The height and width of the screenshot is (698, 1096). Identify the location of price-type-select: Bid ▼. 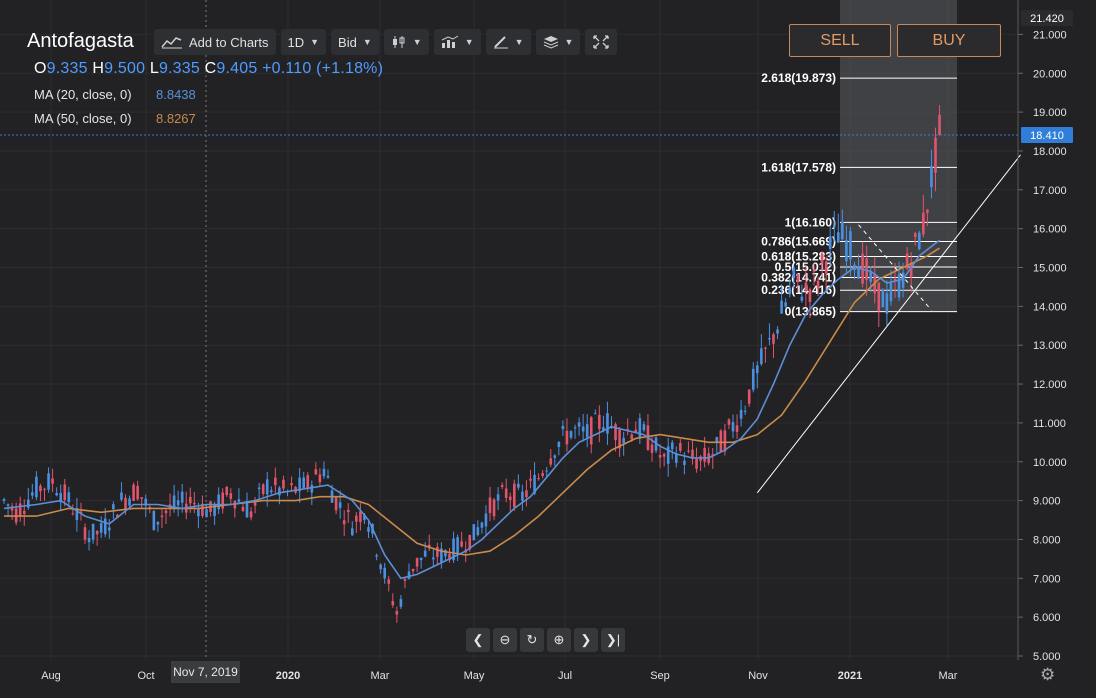
(355, 42).